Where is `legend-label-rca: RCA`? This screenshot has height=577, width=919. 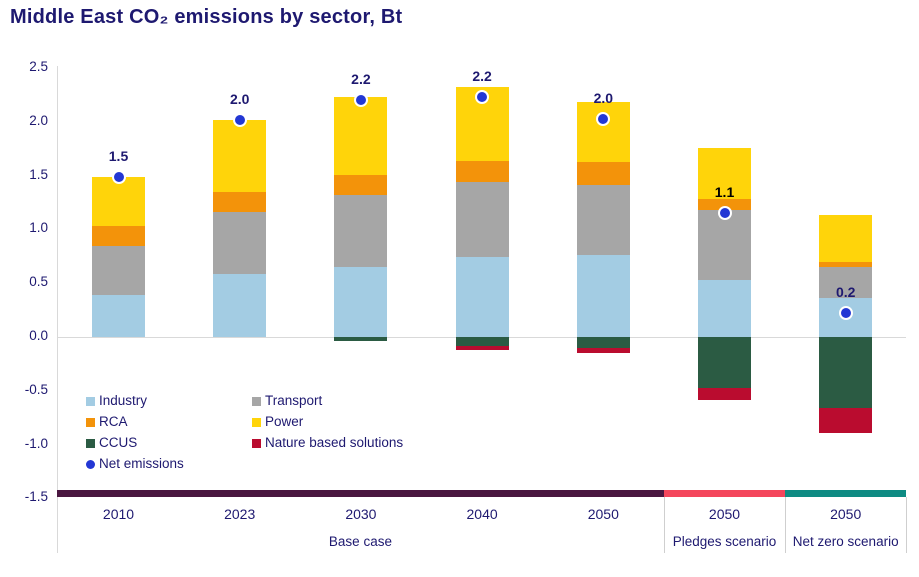
legend-label-rca: RCA is located at coordinates (113, 421).